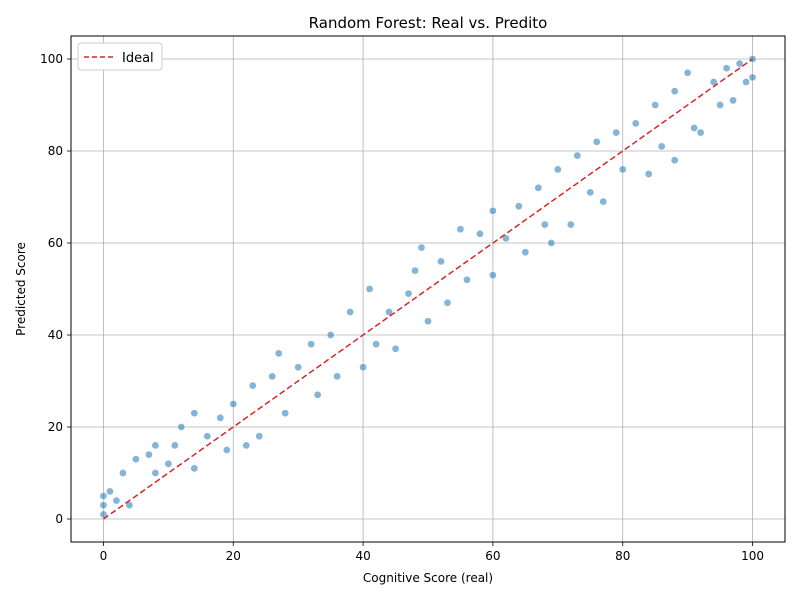  I want to click on chart-title: Random Forest: Real vs. Predito, so click(428, 23).